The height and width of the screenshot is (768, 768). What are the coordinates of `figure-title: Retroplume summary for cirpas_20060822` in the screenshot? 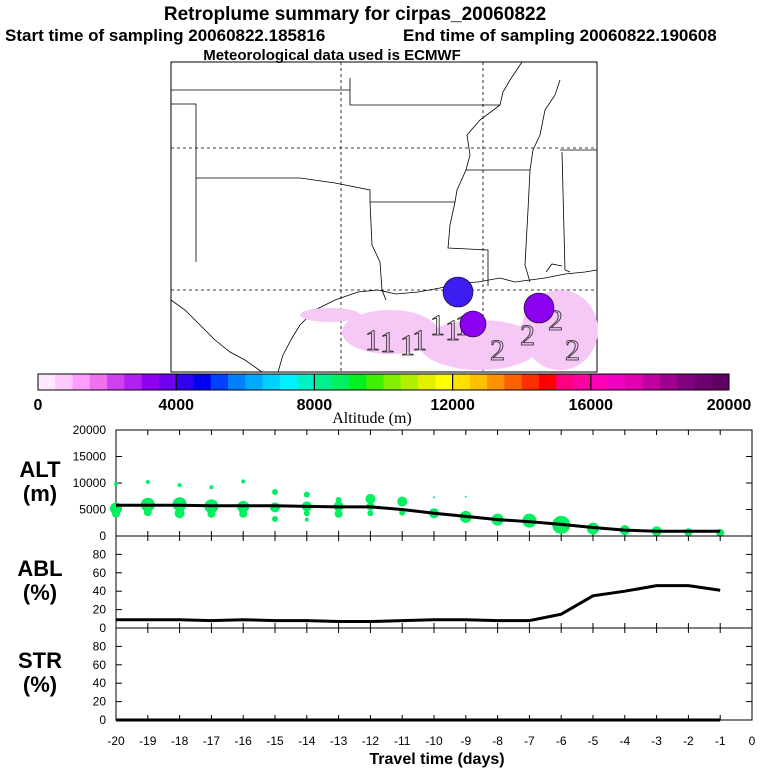 It's located at (355, 14).